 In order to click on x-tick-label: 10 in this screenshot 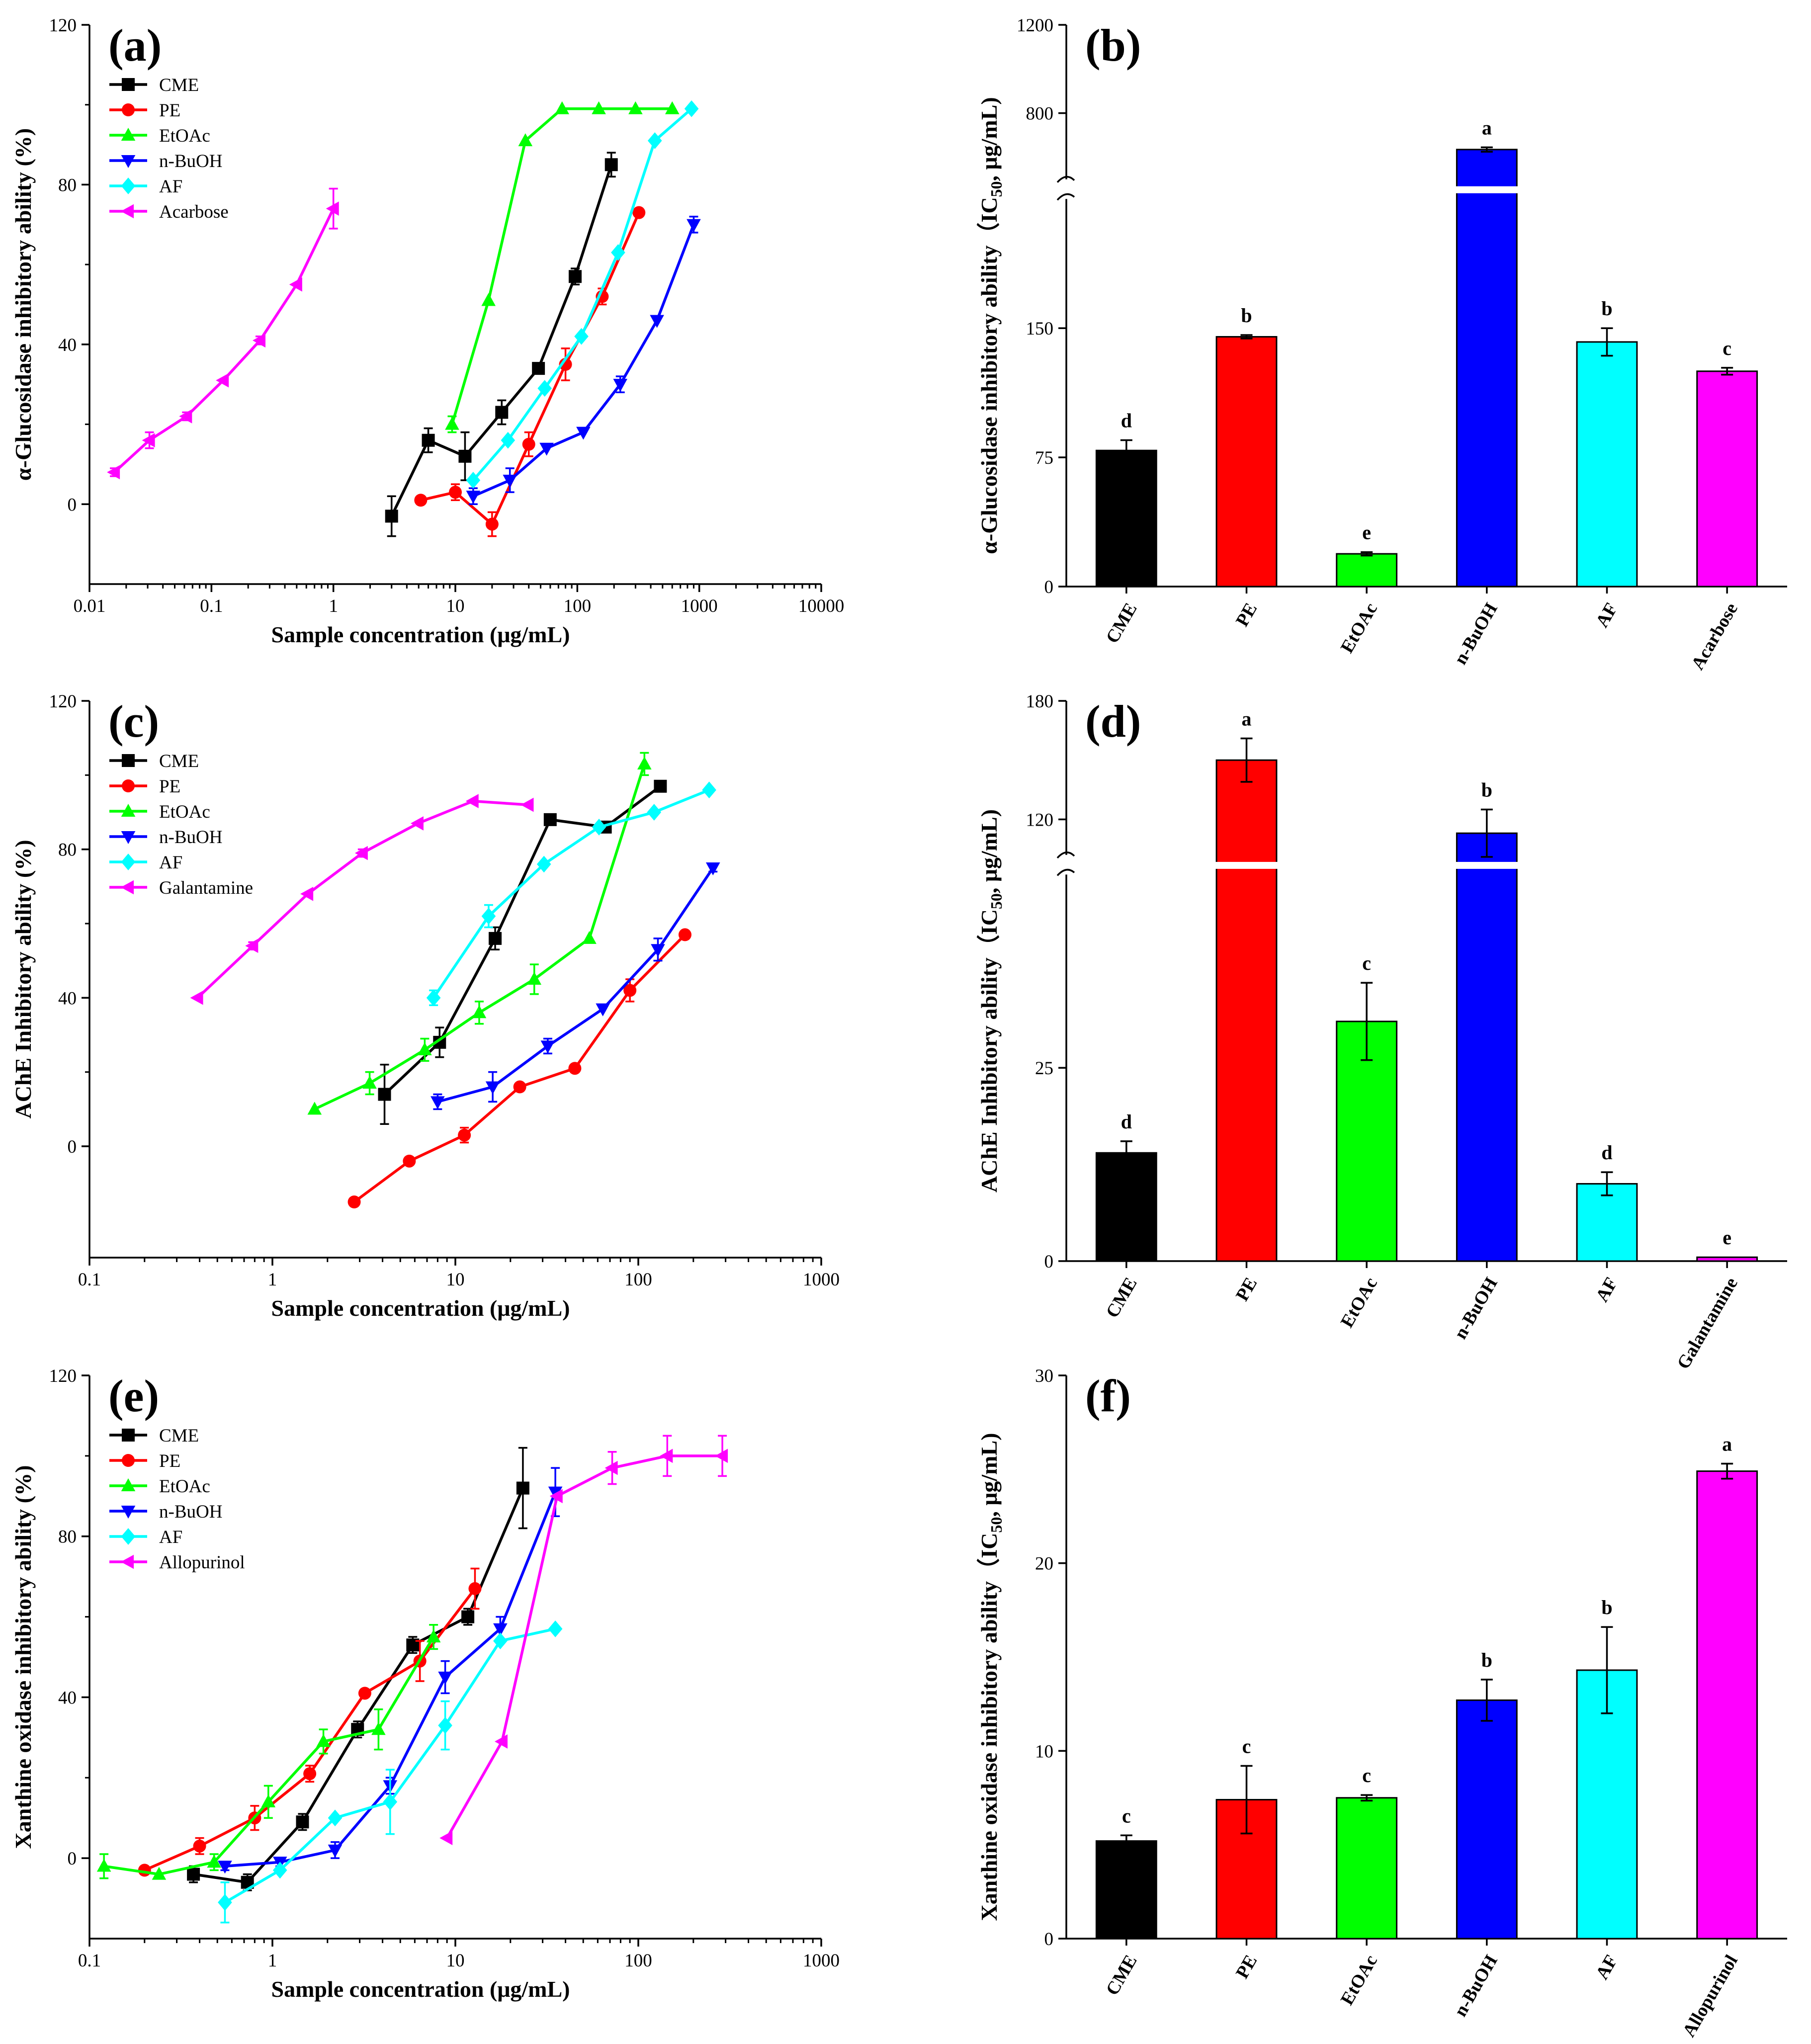, I will do `click(456, 606)`.